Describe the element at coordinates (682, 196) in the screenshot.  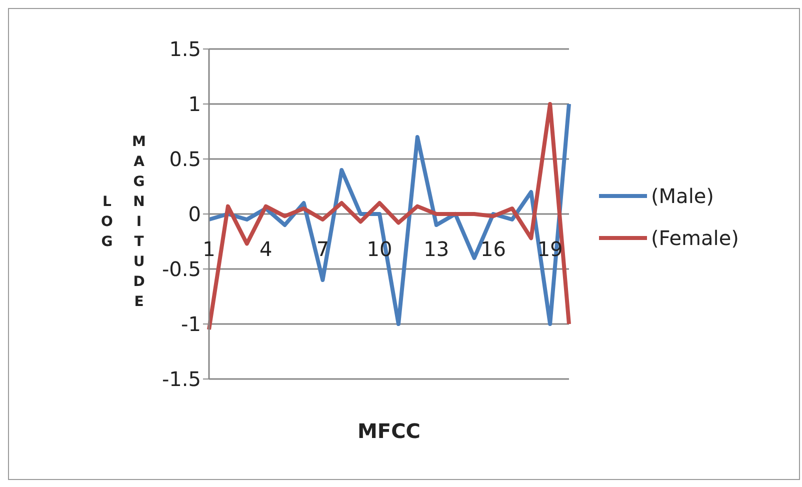
I see `legend-label: (Male)` at that location.